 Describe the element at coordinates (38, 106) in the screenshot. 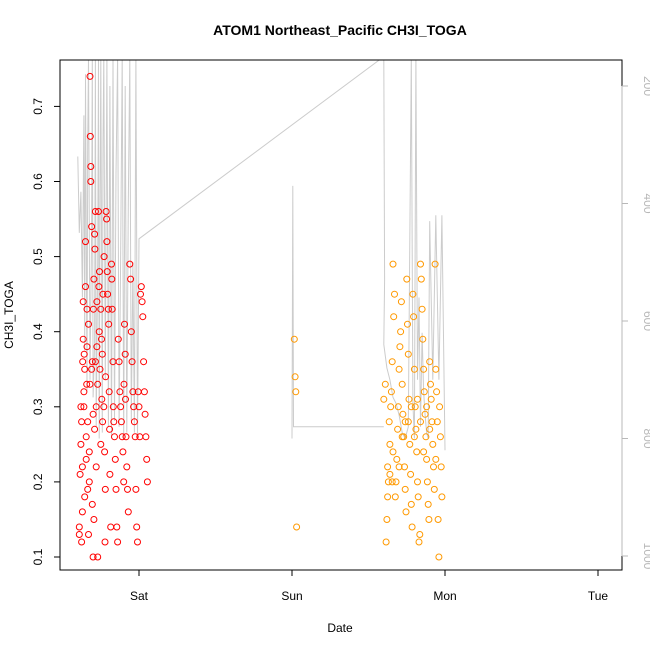

I see `y-tick-label: 0.7` at that location.